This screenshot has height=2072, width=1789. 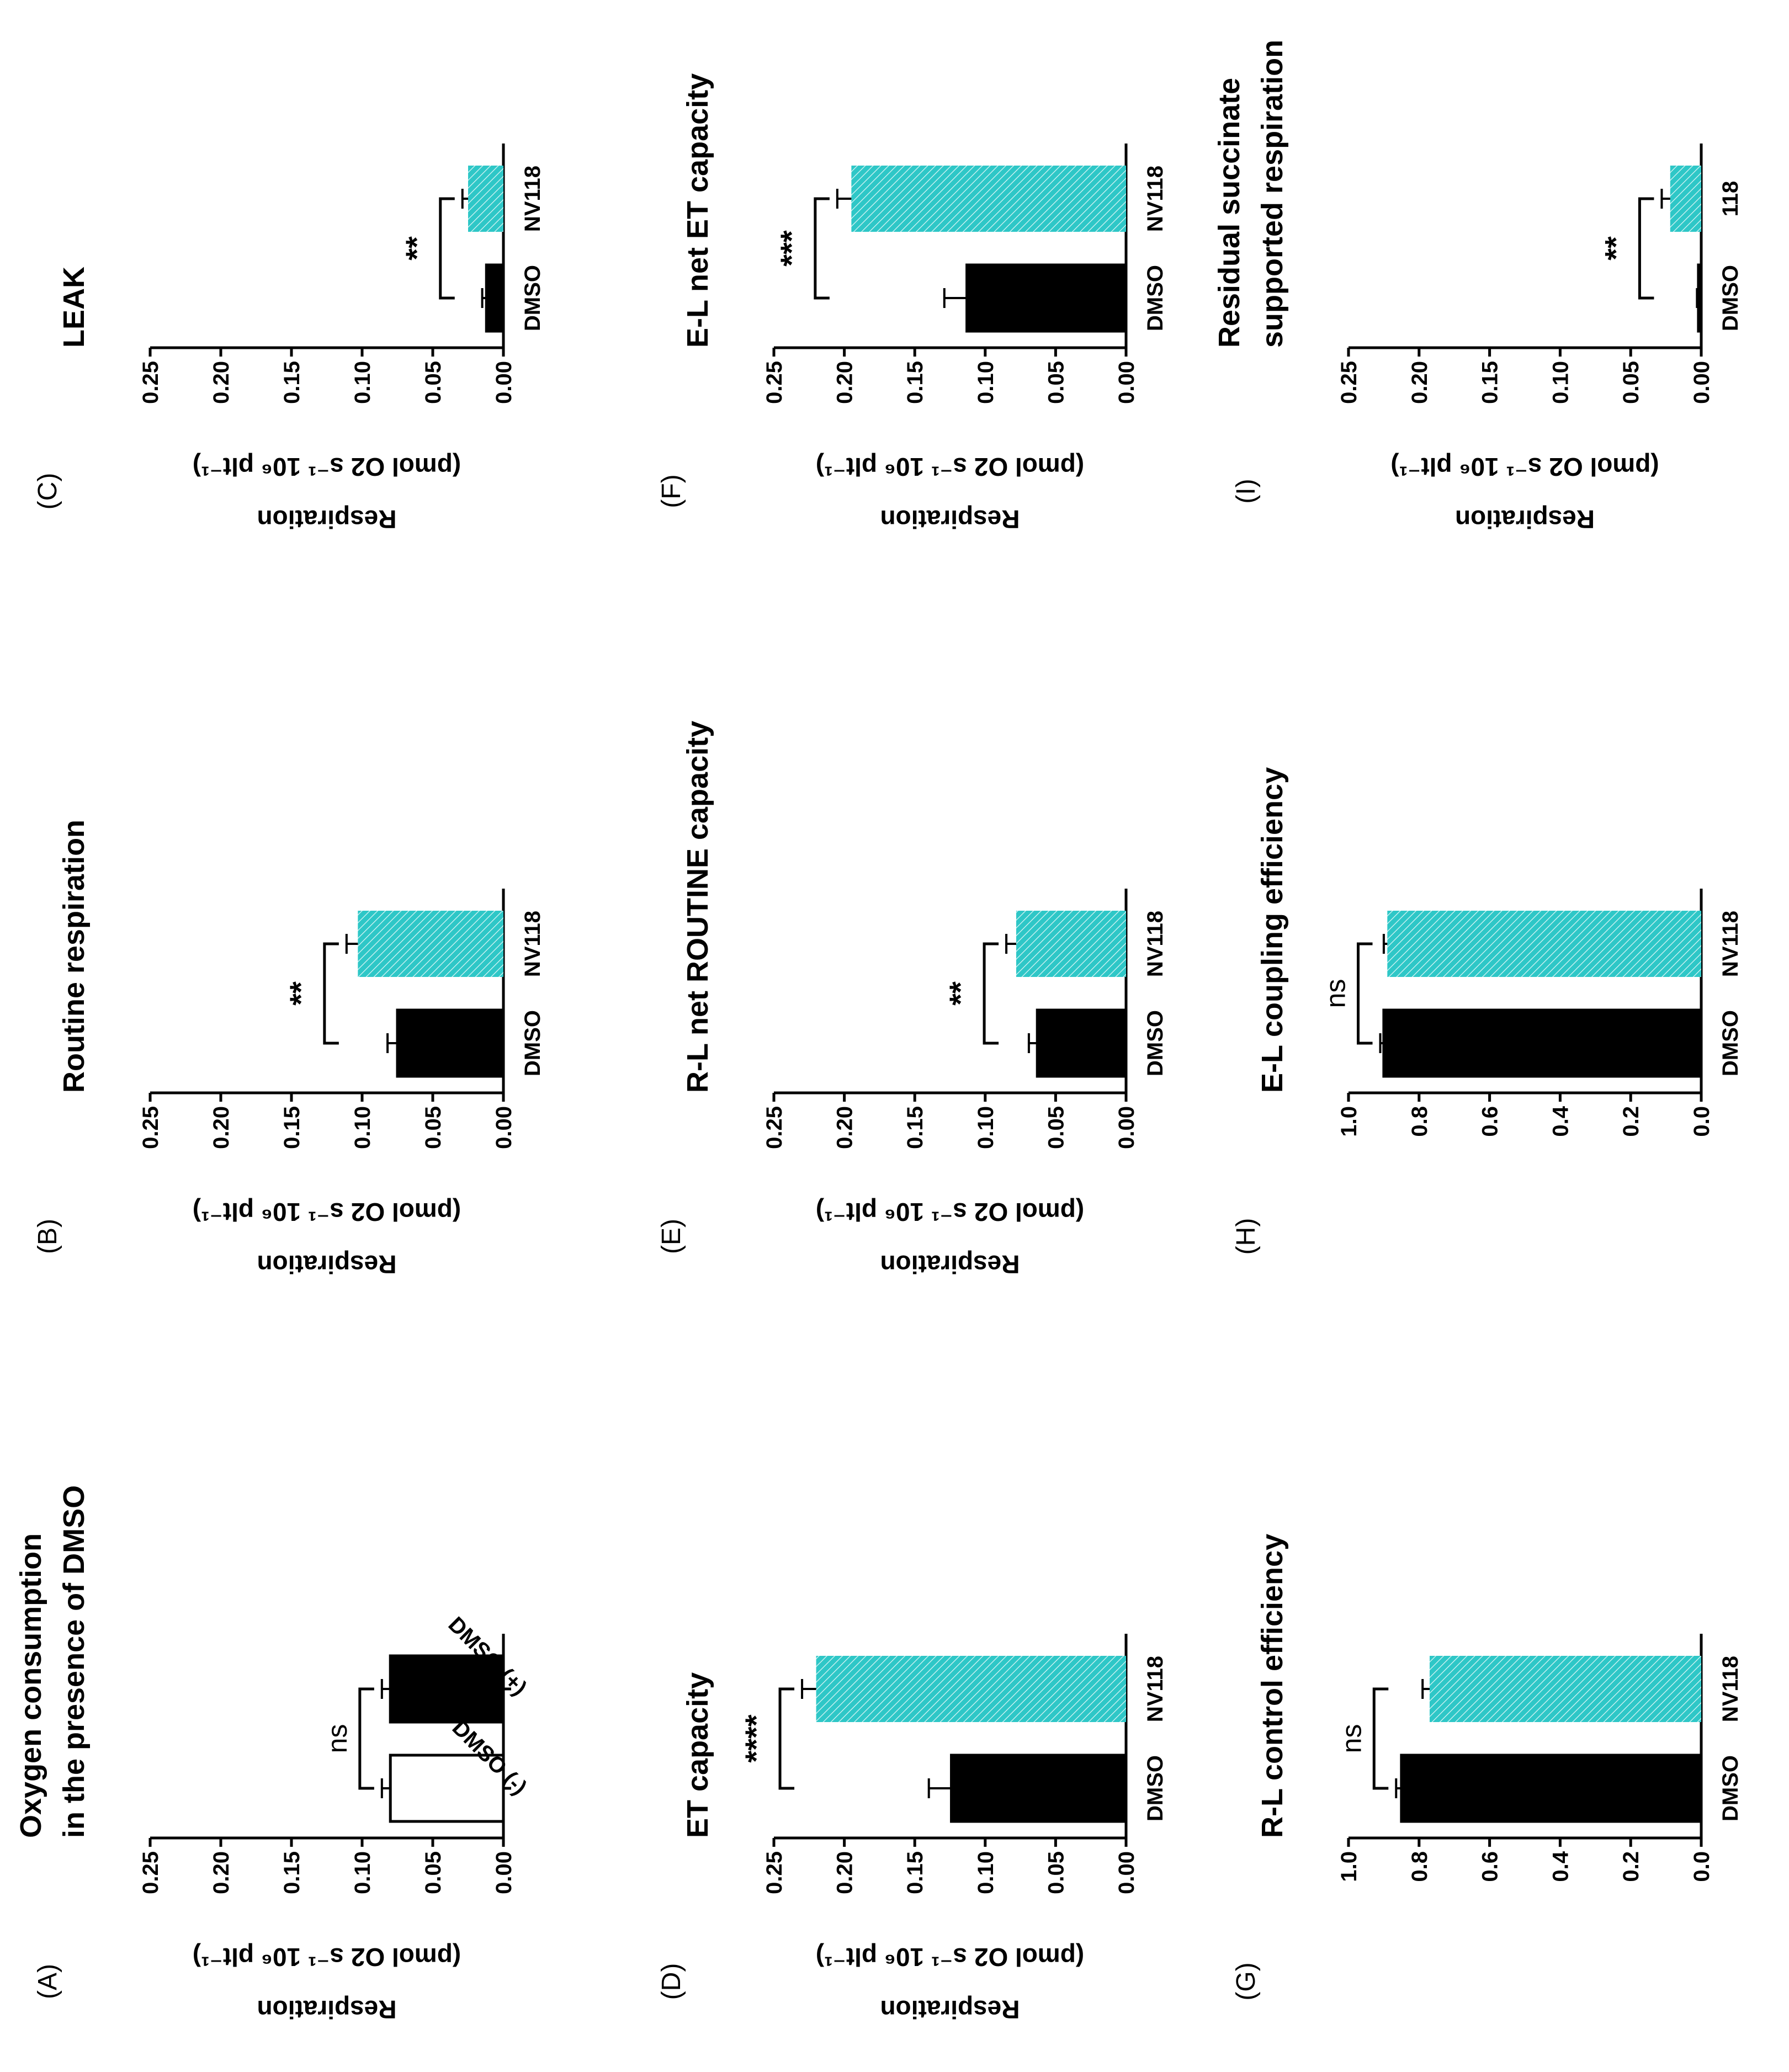 I want to click on significance-label: **, so click(x=300, y=993).